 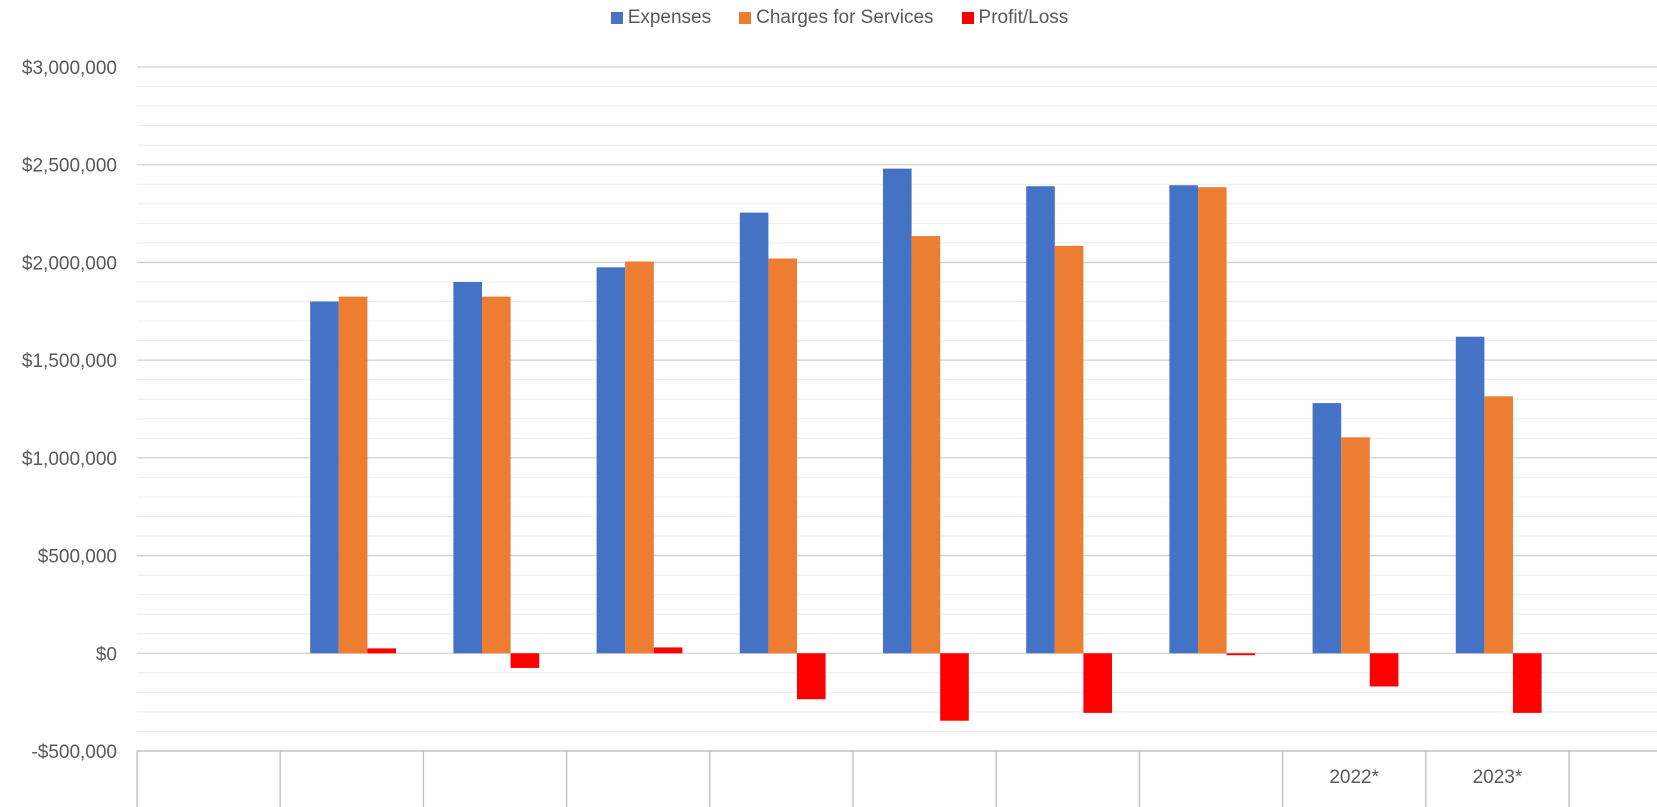 I want to click on y-tick-label: -$500,000, so click(x=74, y=752).